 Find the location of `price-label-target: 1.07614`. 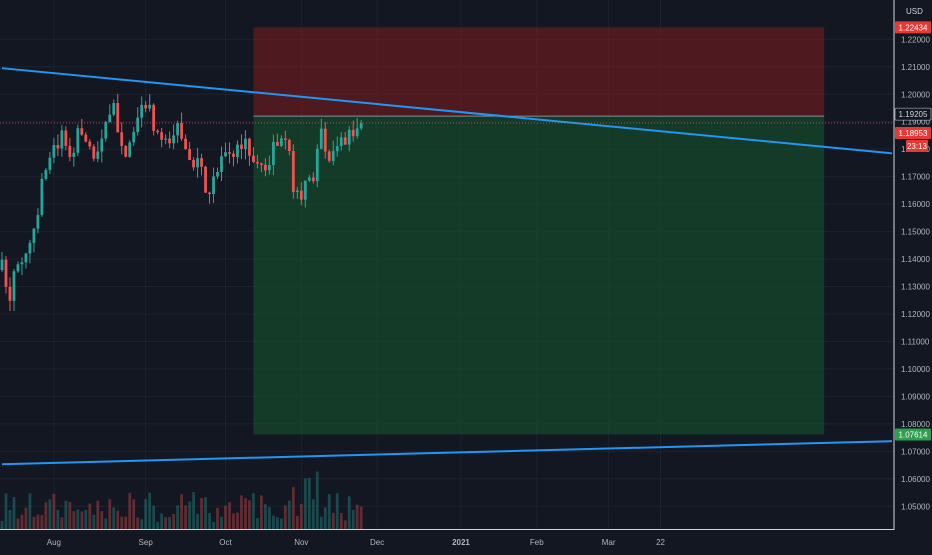

price-label-target: 1.07614 is located at coordinates (913, 434).